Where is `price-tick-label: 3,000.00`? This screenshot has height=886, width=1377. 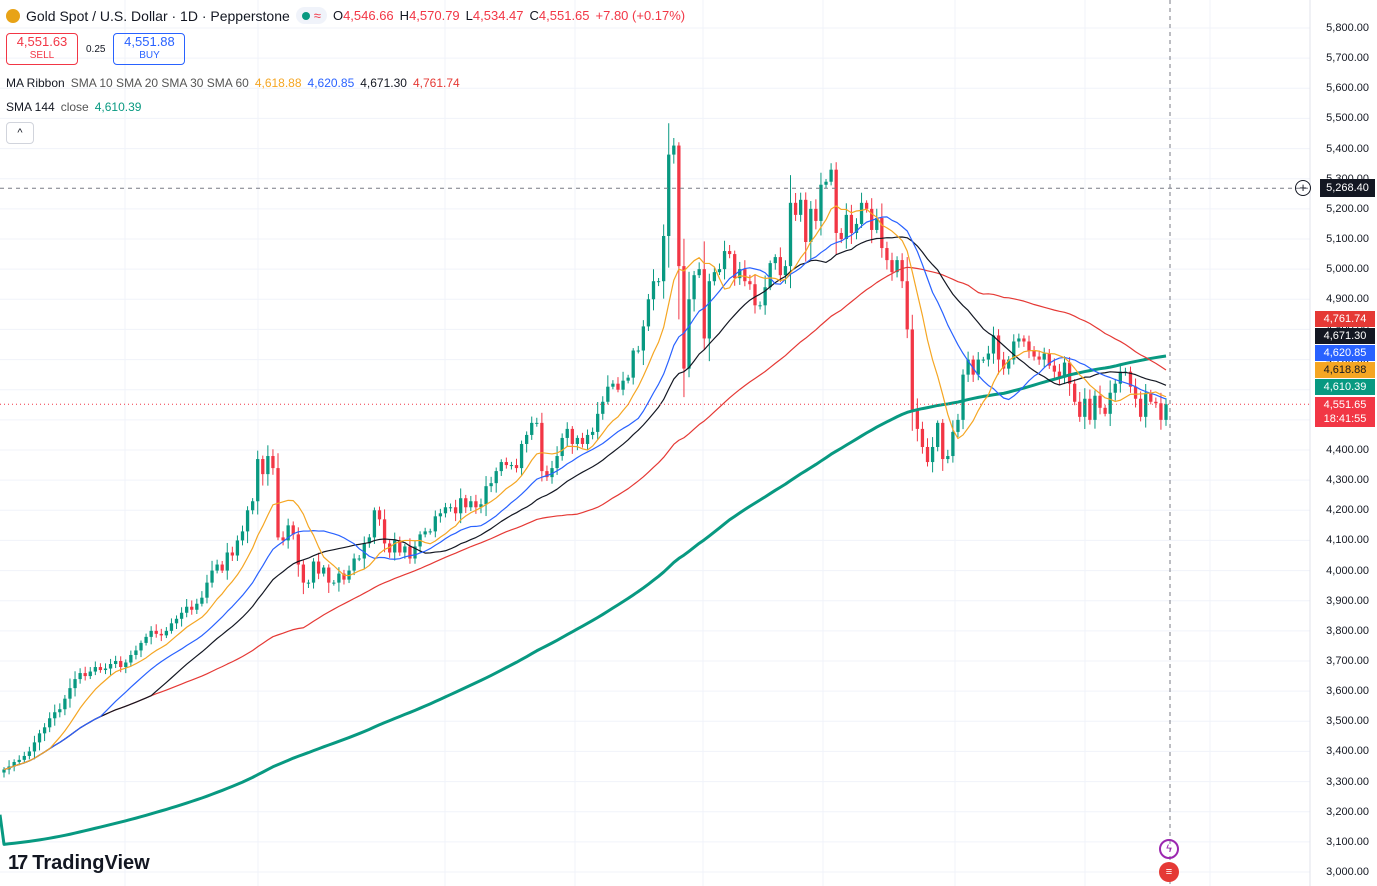 price-tick-label: 3,000.00 is located at coordinates (1347, 872).